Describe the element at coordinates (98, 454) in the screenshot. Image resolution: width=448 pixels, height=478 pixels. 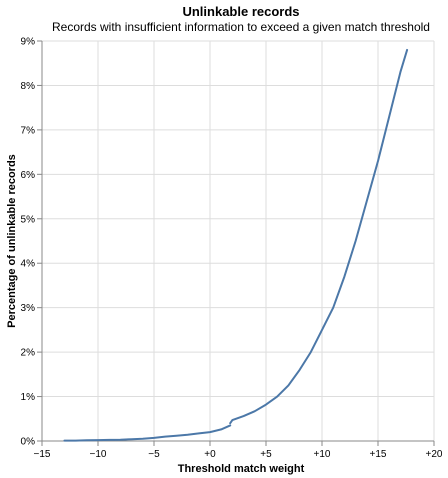
I see `x-tick-label-1: −10` at that location.